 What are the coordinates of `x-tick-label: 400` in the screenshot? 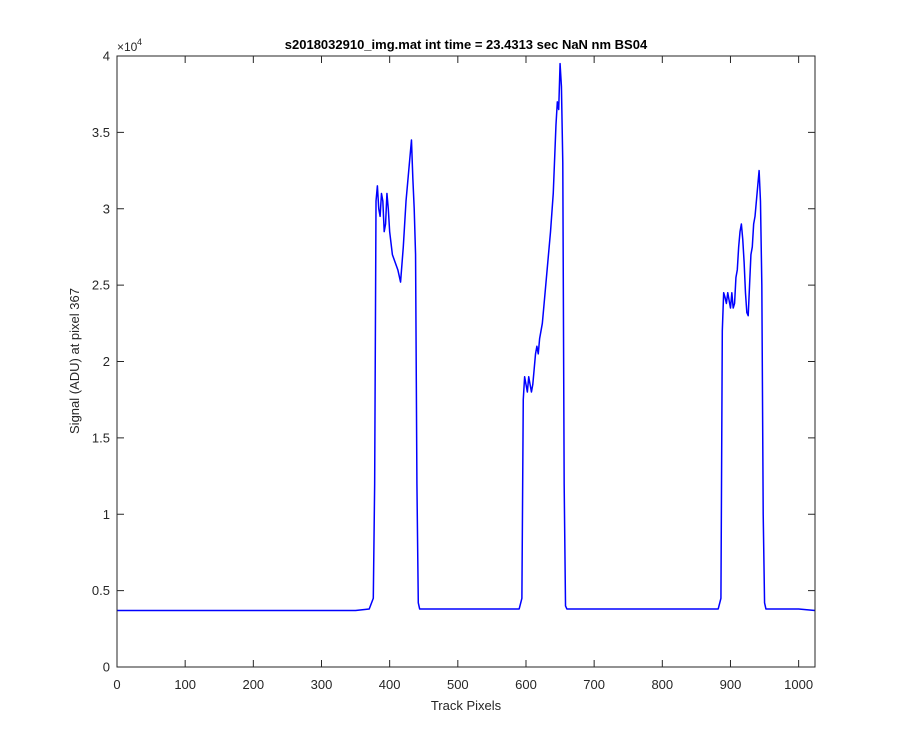 It's located at (390, 684).